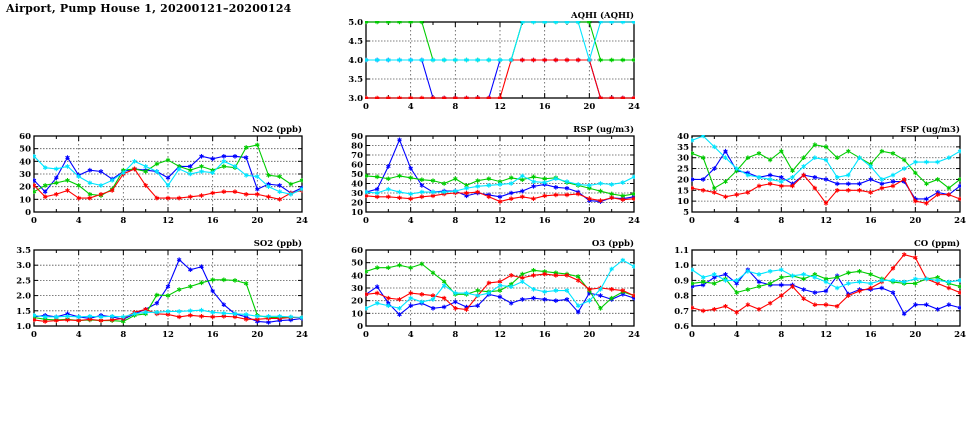 This screenshot has height=447, width=975. Describe the element at coordinates (634, 107) in the screenshot. I see `xtick-aqhi-6: 24` at that location.